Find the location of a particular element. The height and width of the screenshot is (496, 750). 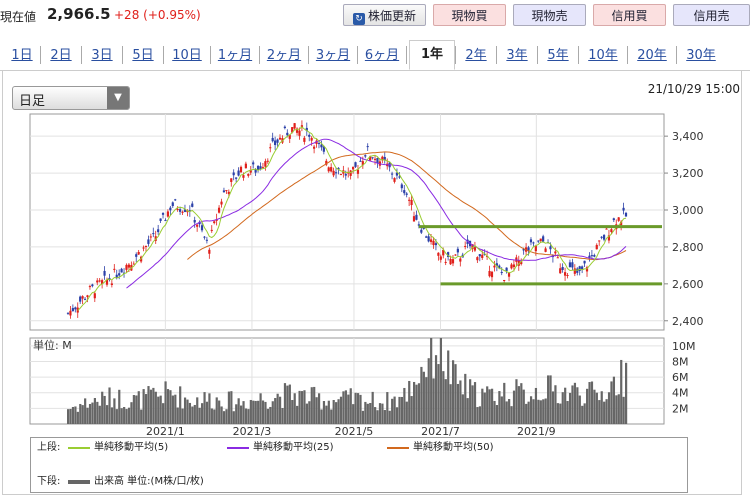

x-tick-label: 2021/7 is located at coordinates (440, 431).